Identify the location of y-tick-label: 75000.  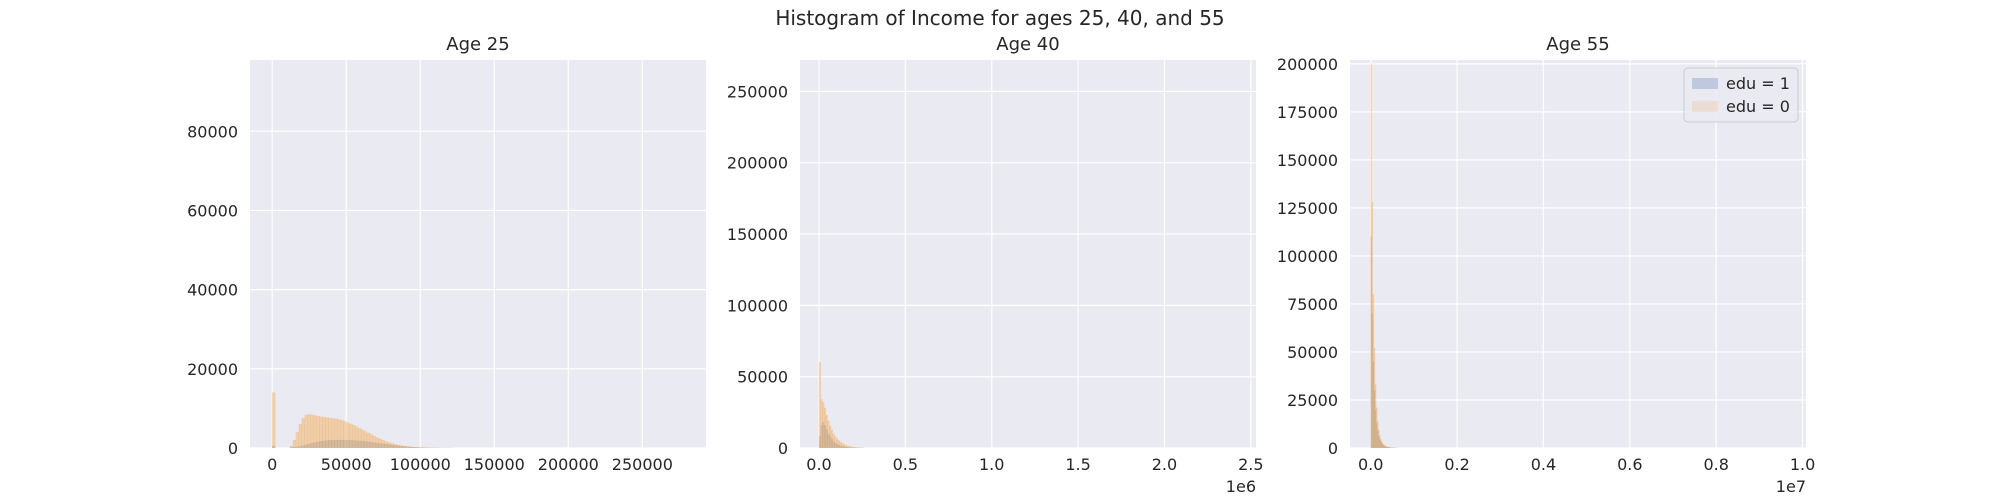
(1312, 304).